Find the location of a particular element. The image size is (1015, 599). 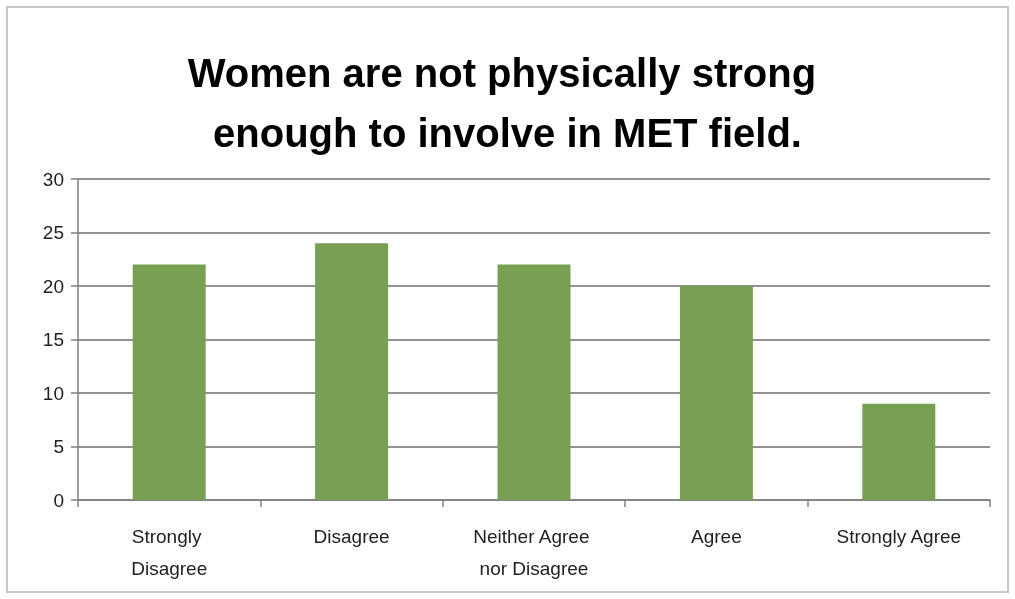

x-tick-label: Neither Agree nor Disagree is located at coordinates (534, 552).